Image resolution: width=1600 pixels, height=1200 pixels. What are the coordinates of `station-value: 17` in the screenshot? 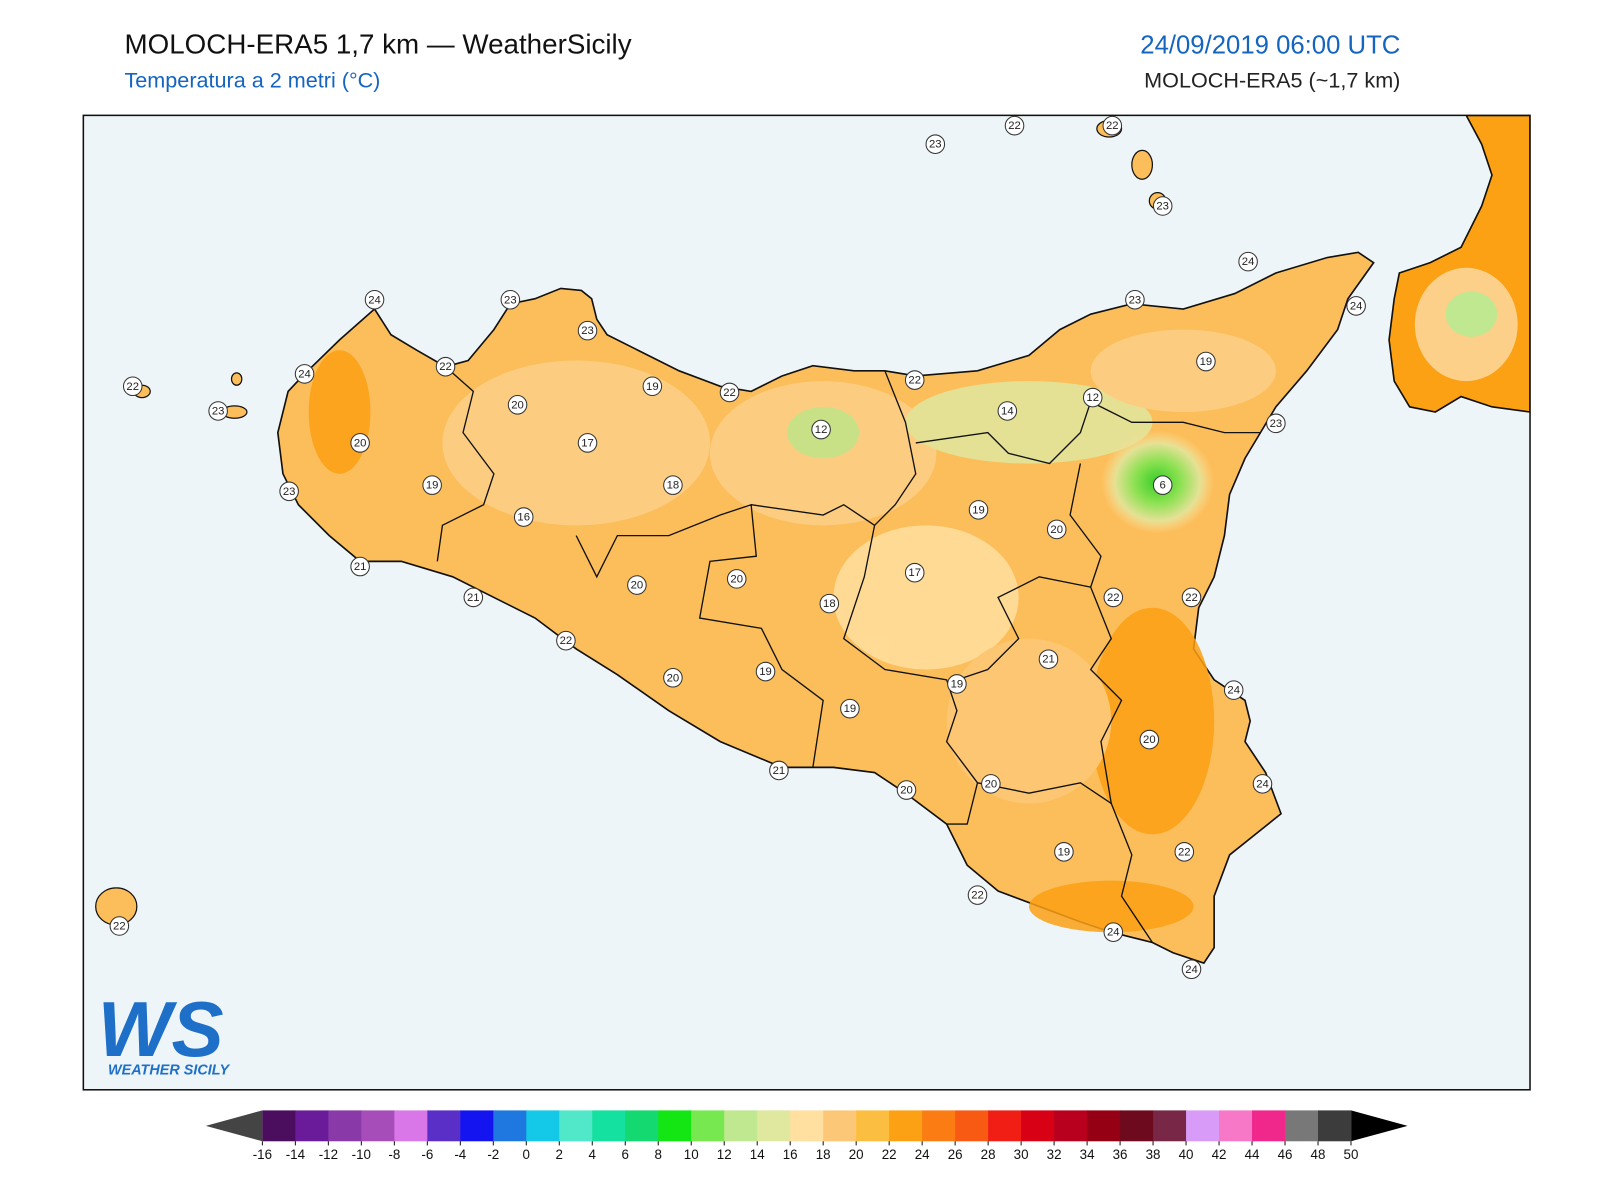 It's located at (587, 443).